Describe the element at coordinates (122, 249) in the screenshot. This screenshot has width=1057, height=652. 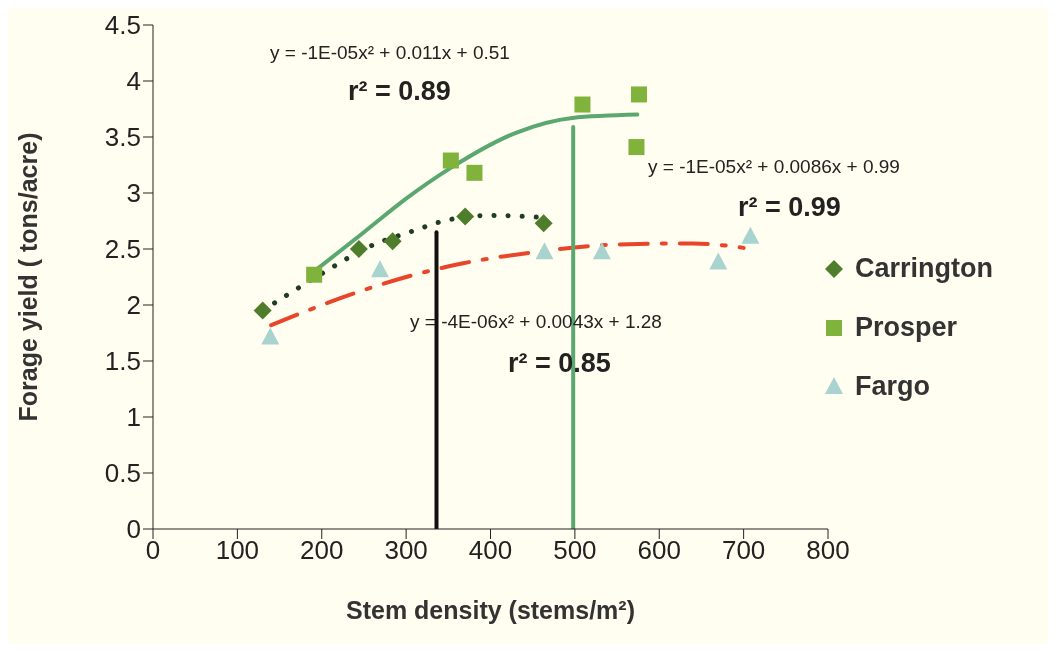
I see `y-tick-label: 2.5` at that location.